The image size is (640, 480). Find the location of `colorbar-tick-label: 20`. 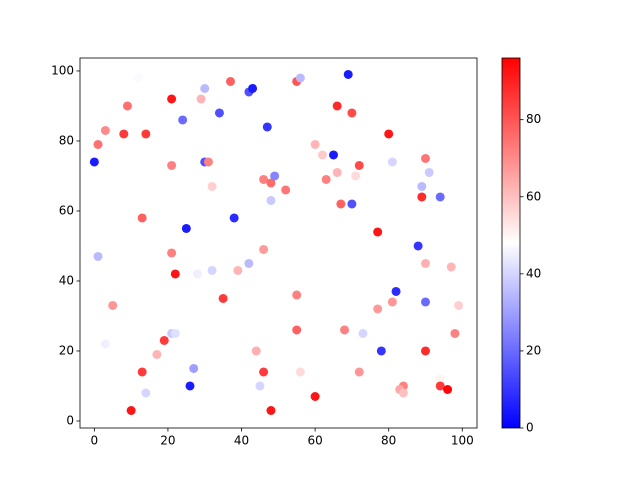

colorbar-tick-label: 20 is located at coordinates (533, 350).